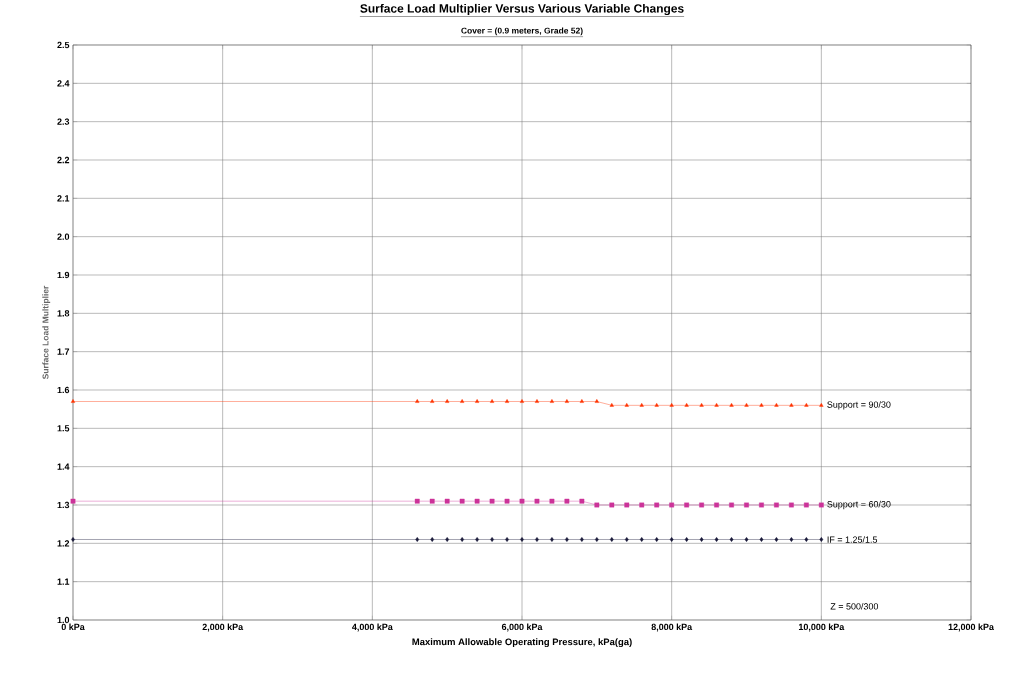 This screenshot has height=679, width=1013. Describe the element at coordinates (63, 466) in the screenshot. I see `y-tick-label: 1.4` at that location.